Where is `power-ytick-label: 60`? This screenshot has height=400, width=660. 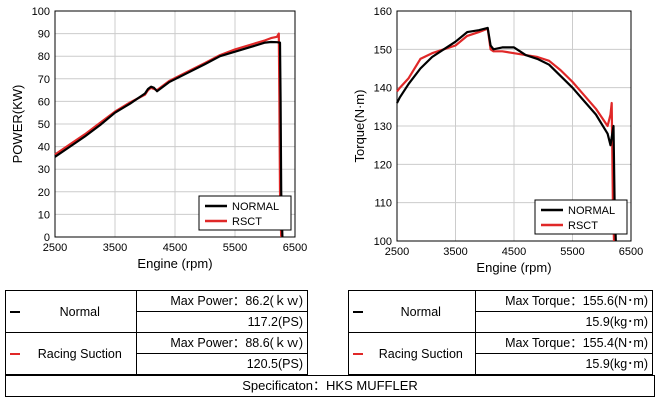 power-ytick-label: 60 is located at coordinates (44, 102).